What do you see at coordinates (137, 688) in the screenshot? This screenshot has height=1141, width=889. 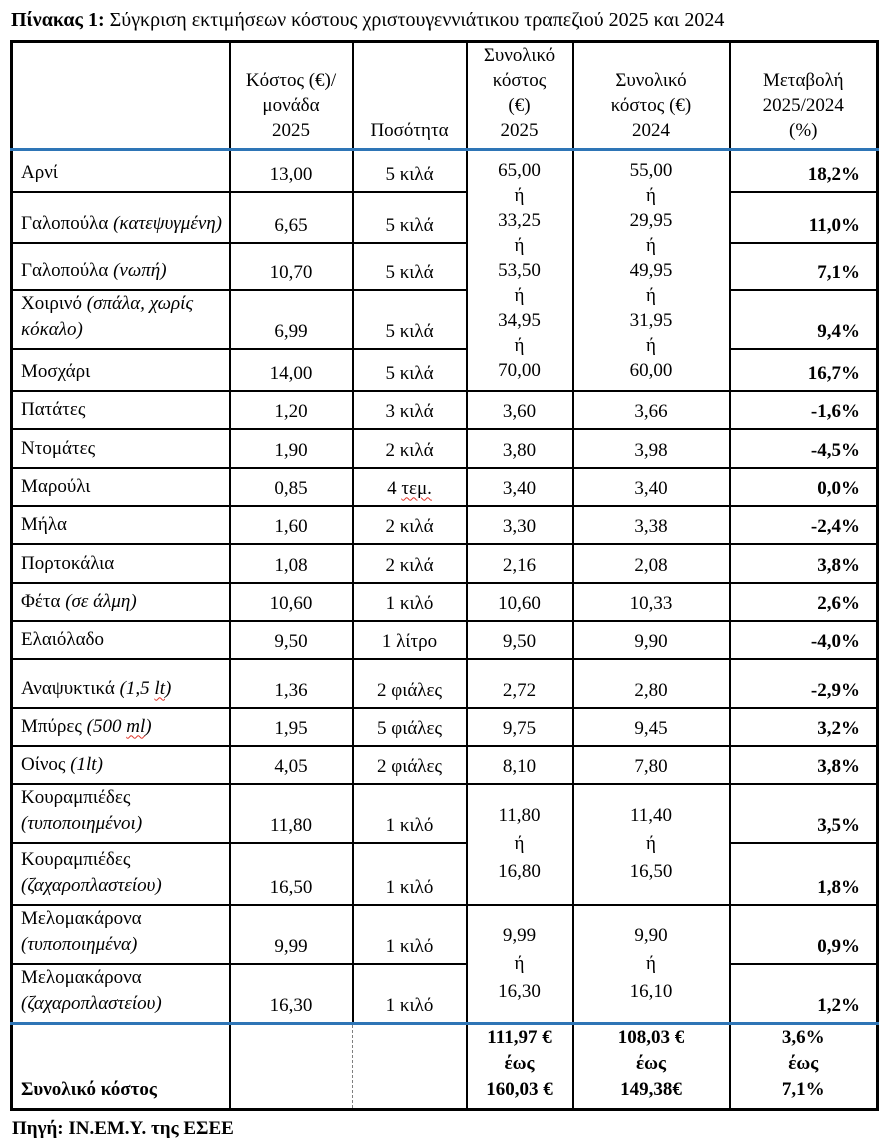 I see `text-segment: (1,5` at bounding box center [137, 688].